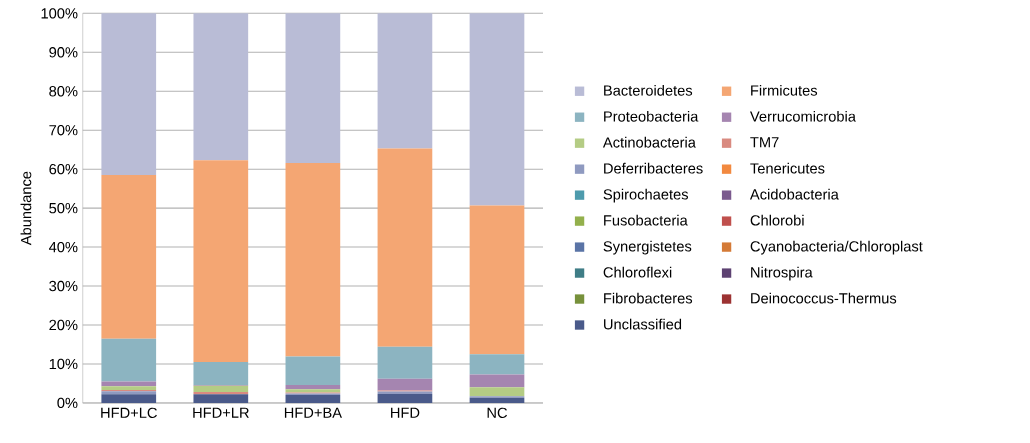 The width and height of the screenshot is (1030, 443). I want to click on legend-label: Spirochaetes, so click(646, 195).